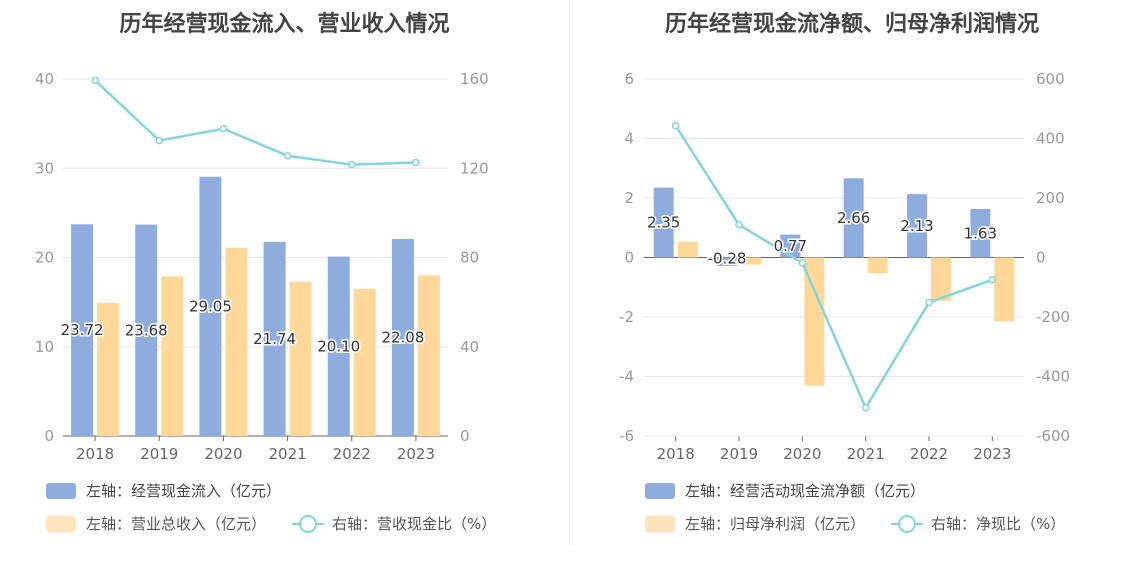  I want to click on chart2-bar-data-label: 2.35, so click(663, 223).